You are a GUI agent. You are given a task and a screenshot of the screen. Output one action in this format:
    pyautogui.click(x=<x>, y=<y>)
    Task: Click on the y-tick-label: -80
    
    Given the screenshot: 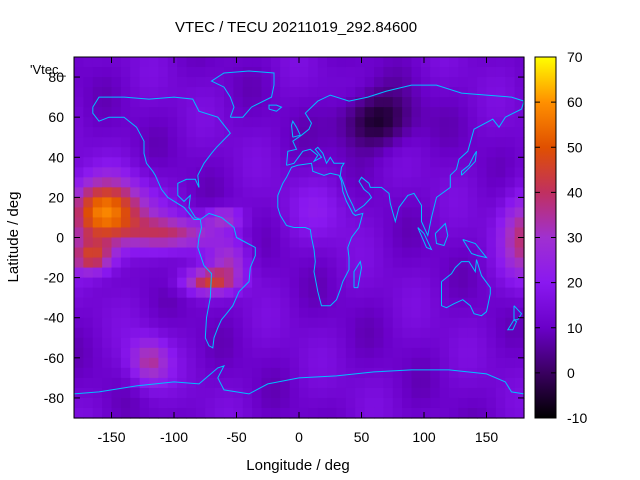 What is the action you would take?
    pyautogui.click(x=54, y=398)
    